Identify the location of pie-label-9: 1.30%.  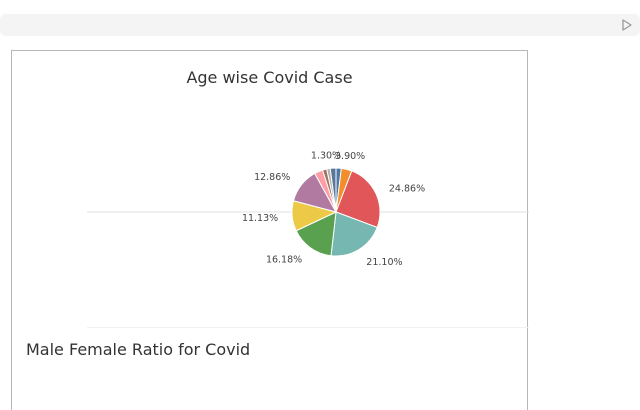
(326, 155).